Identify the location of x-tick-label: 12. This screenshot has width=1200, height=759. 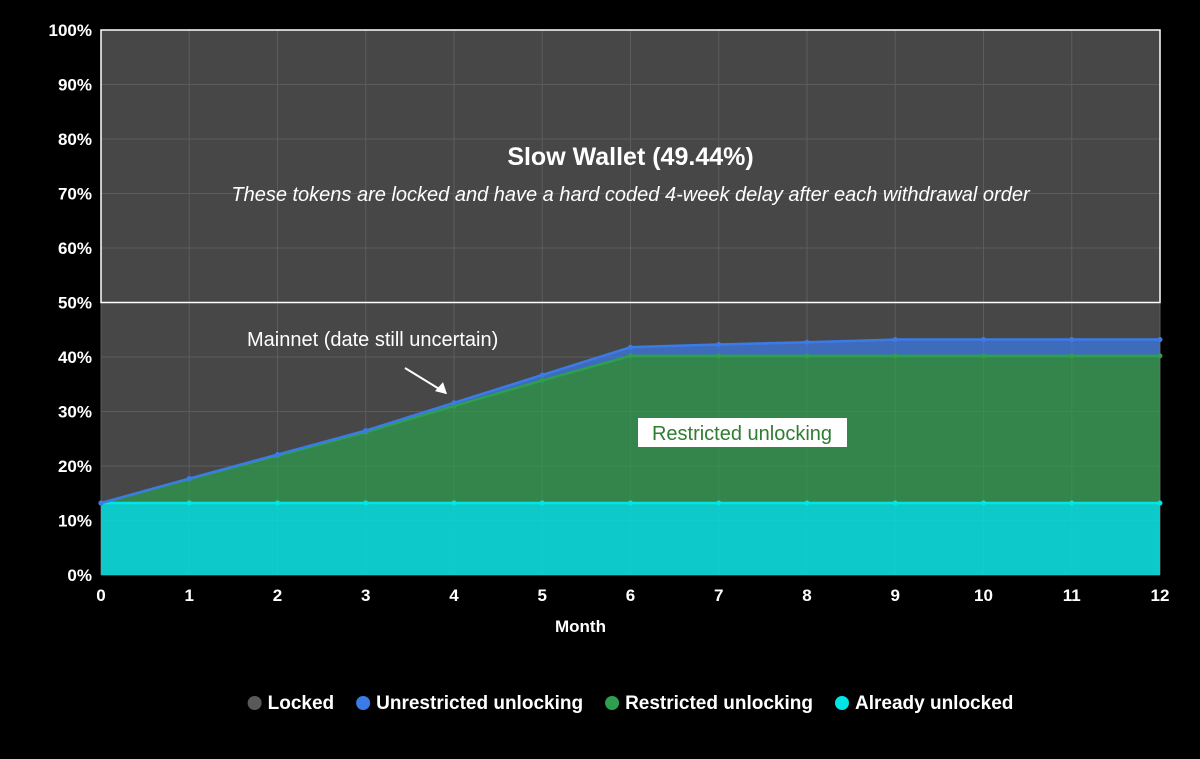
(1160, 595).